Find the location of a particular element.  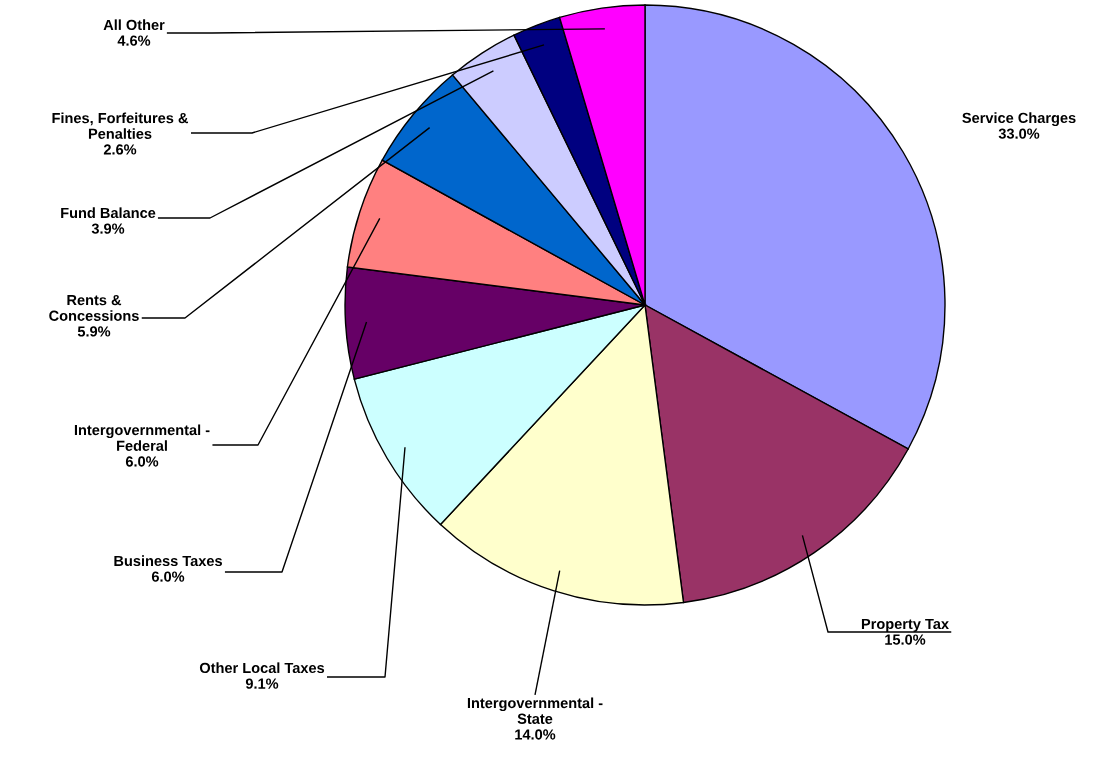

slice-label: Fines, Forfeitures & Penalties is located at coordinates (120, 125).